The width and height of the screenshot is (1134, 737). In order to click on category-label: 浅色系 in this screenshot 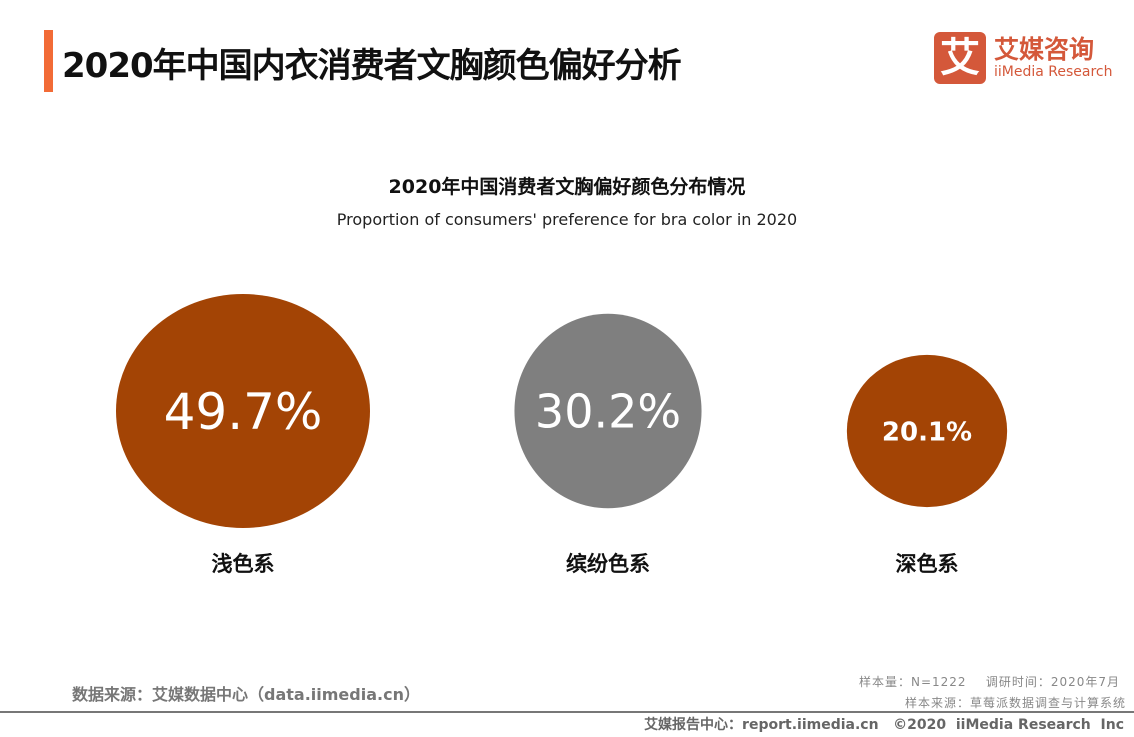, I will do `click(243, 564)`.